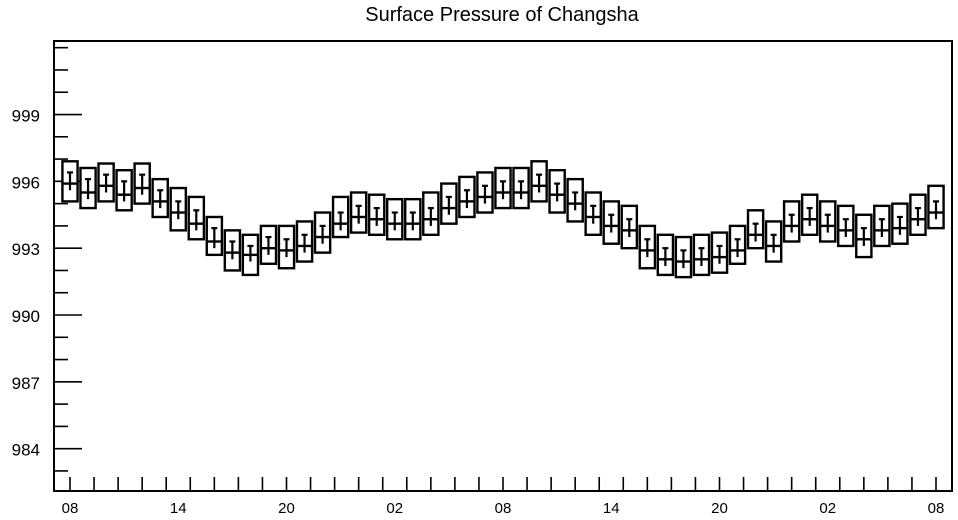  I want to click on y-axis: 984 987 990 993 996 999, so click(47, 259).